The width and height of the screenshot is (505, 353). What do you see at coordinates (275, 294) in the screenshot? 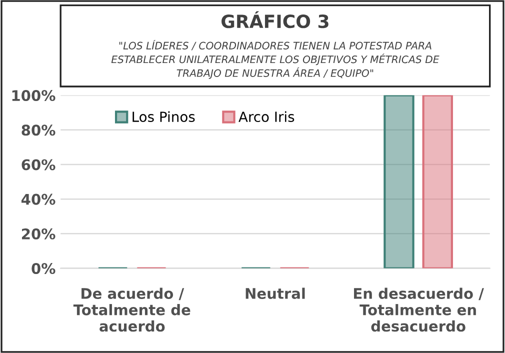
I see `x-tick-label: Neutral` at bounding box center [275, 294].